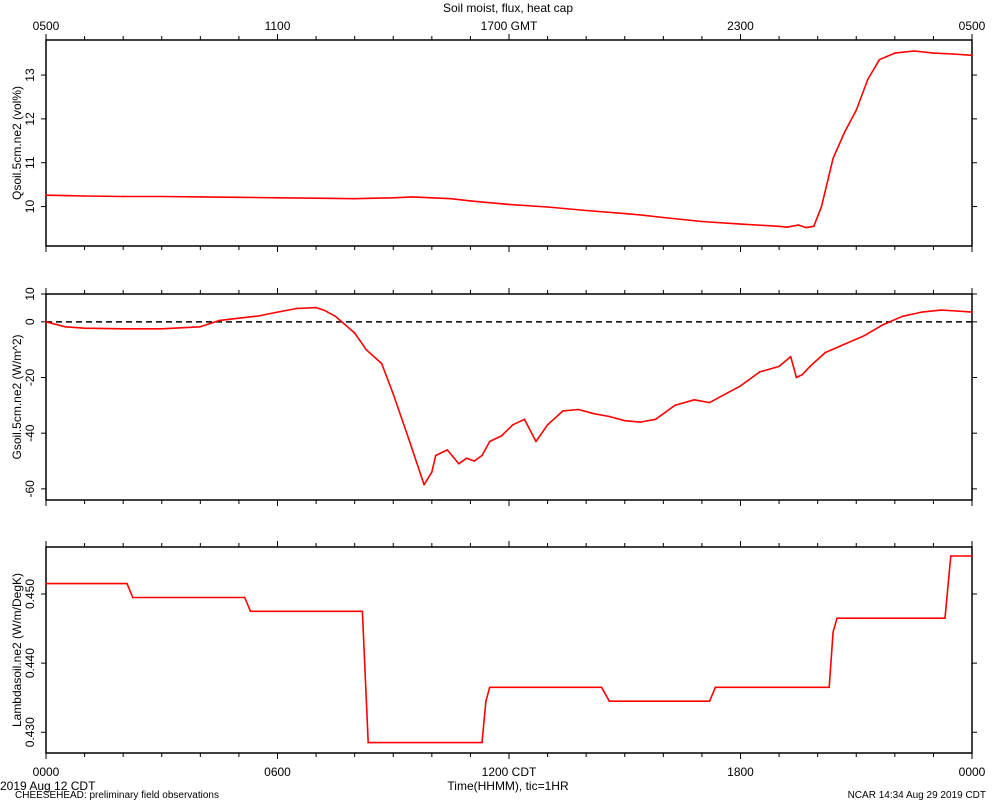 This screenshot has height=801, width=1000. Describe the element at coordinates (17, 143) in the screenshot. I see `y-axis-label: Qsoil.5cm.ne2 (vol%)` at that location.